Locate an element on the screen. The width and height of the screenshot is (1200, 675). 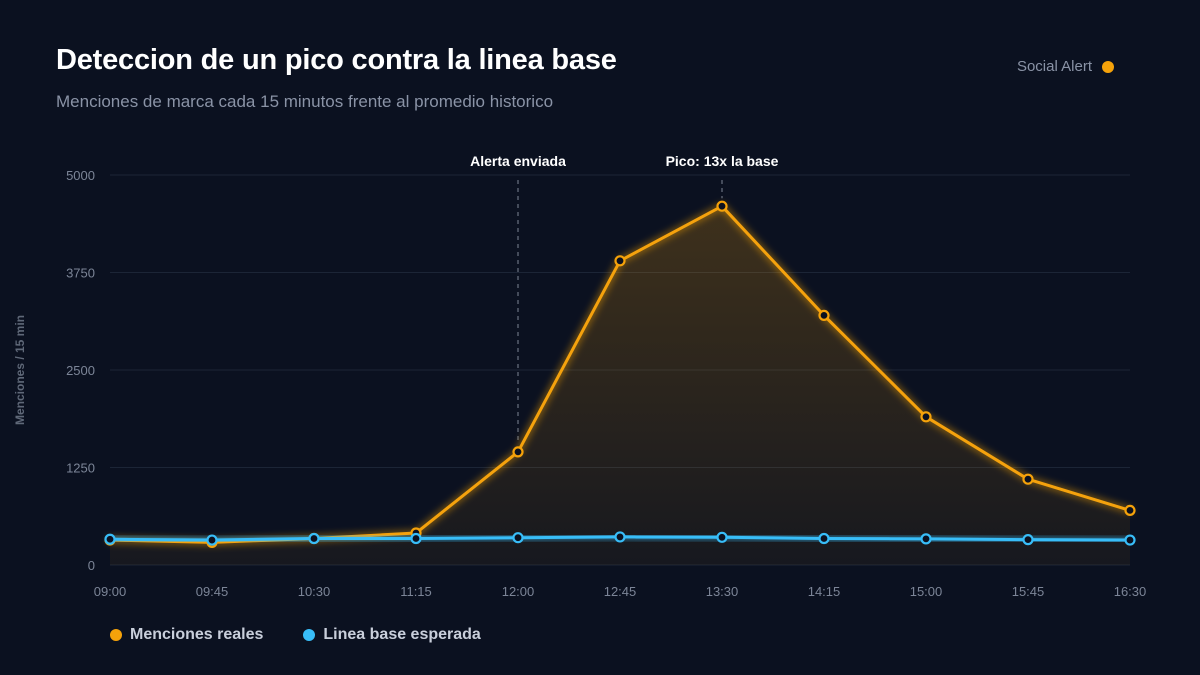
chart-legend: Menciones reales Linea base esperada is located at coordinates (295, 635).